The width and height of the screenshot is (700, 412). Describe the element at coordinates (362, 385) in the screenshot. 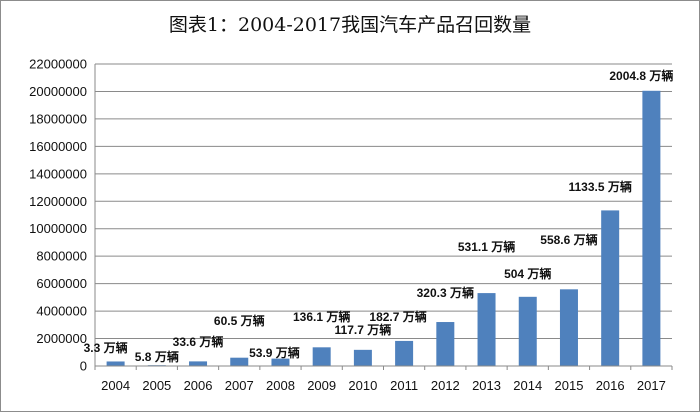

I see `x-tick-label: 2010` at that location.